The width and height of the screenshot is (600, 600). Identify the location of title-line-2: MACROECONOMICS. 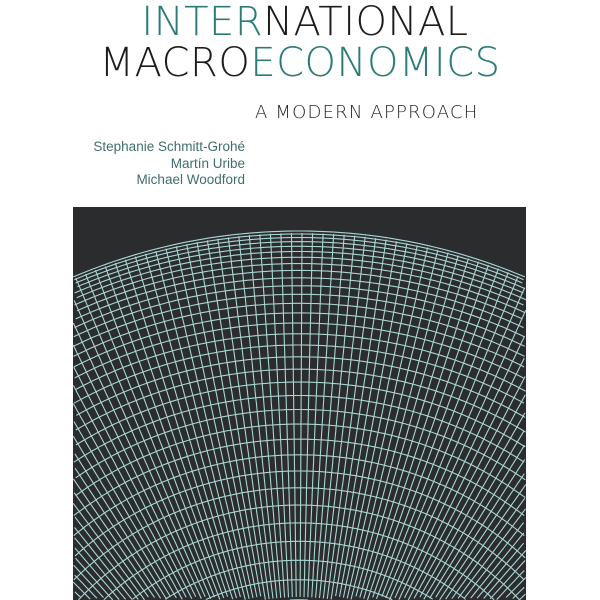
(300, 63).